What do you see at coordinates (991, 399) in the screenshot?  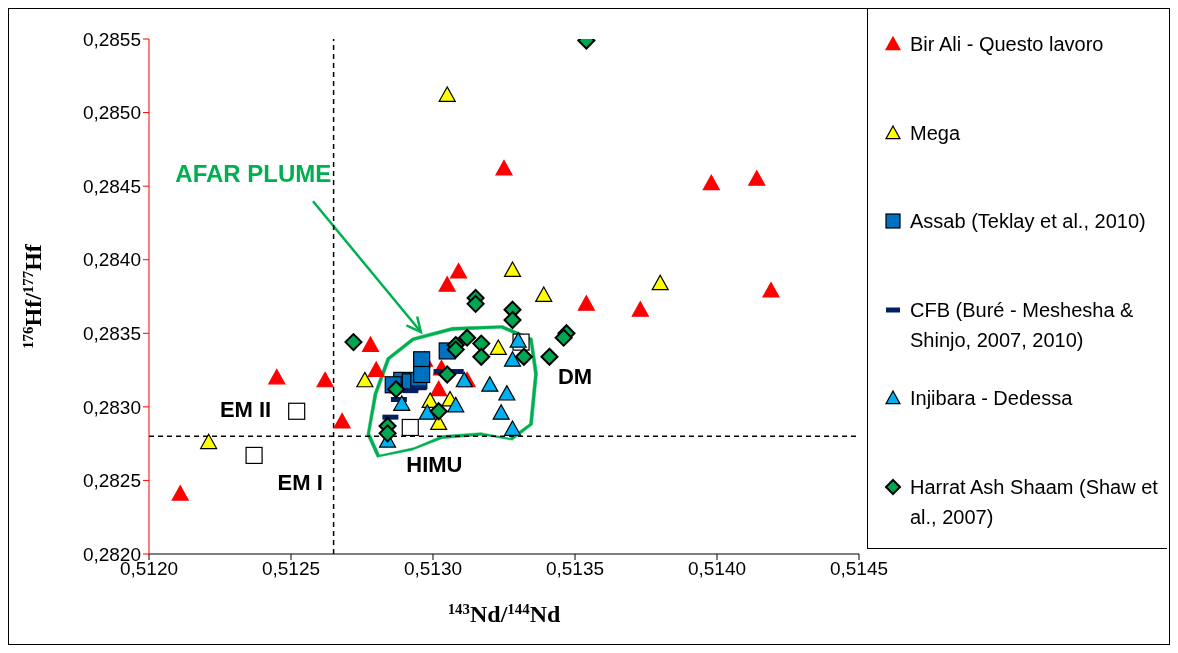 I see `legend-label: Injibara - Dedessa` at bounding box center [991, 399].